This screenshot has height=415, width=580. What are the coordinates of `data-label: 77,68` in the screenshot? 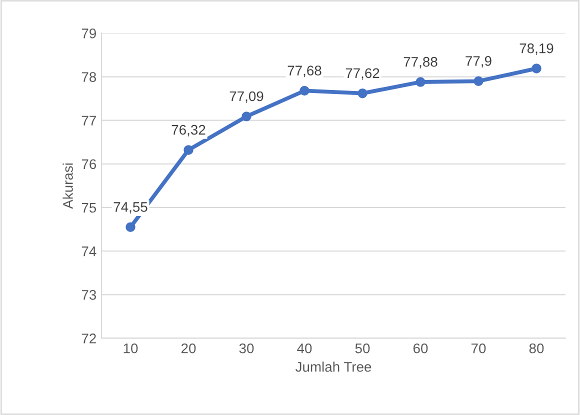 It's located at (305, 72).